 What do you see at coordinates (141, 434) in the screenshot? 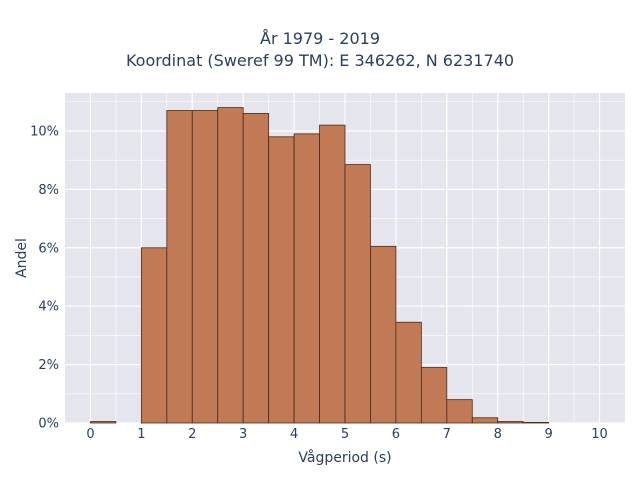
I see `x-tick-label: 1` at bounding box center [141, 434].